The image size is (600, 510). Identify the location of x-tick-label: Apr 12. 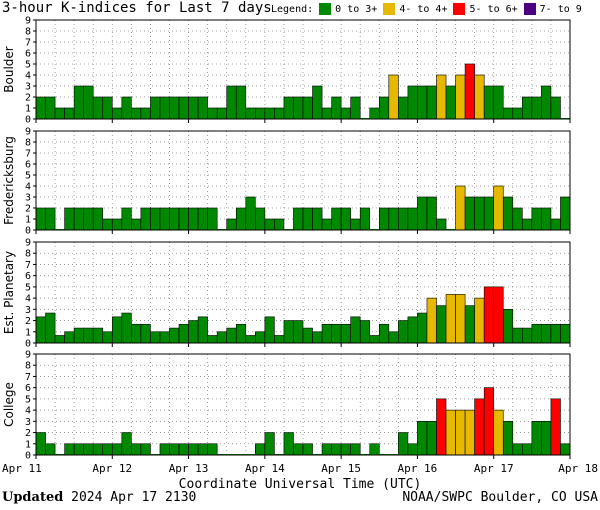
(112, 468).